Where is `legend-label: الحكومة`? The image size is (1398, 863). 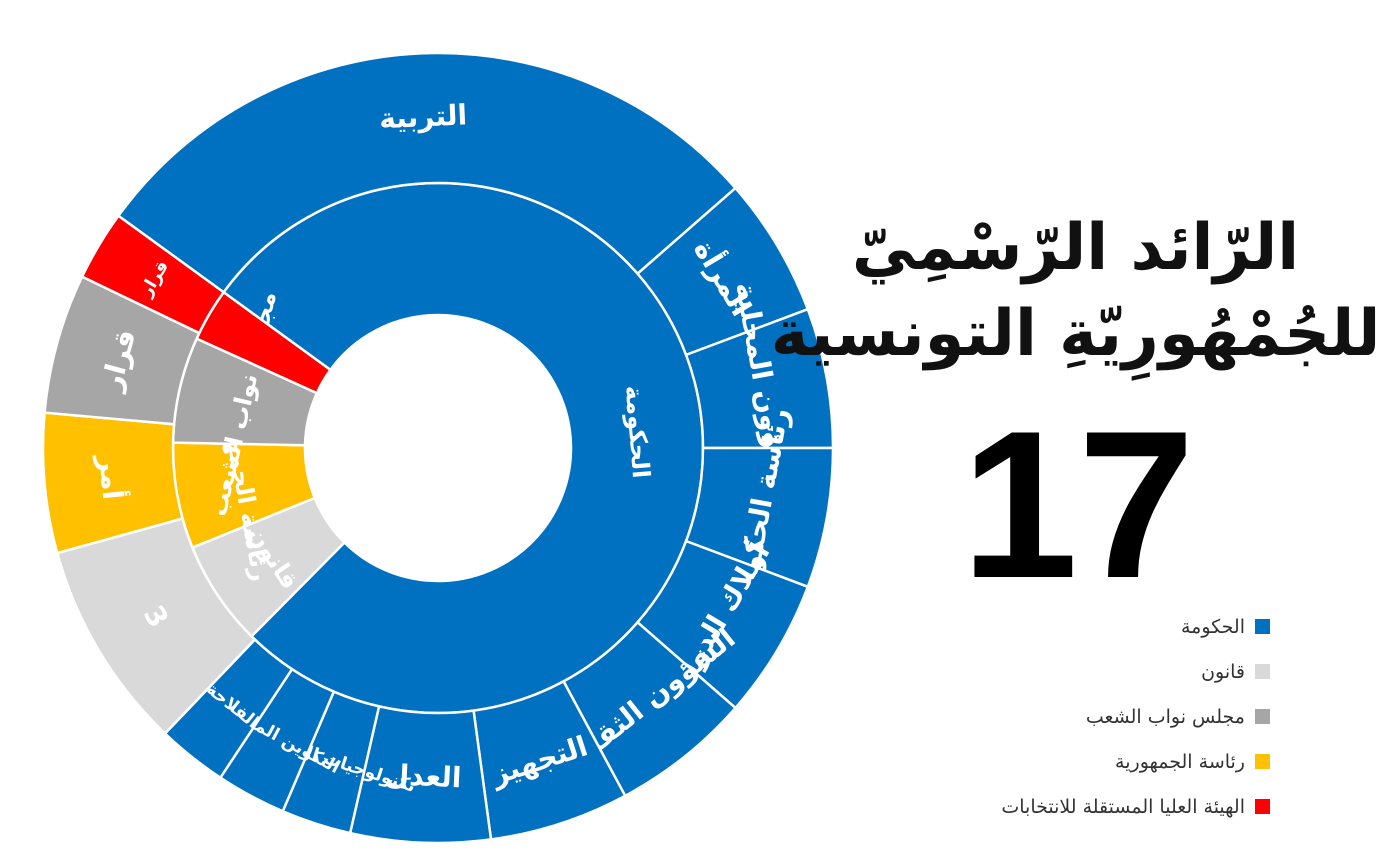 legend-label: الحكومة is located at coordinates (1212, 626).